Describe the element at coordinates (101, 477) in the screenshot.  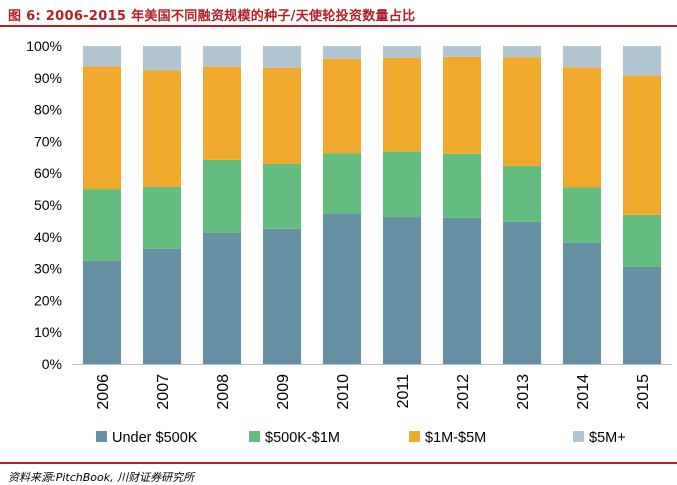
I see `source-note: 资料来源:PitchBook, 川财证券研究所` at that location.